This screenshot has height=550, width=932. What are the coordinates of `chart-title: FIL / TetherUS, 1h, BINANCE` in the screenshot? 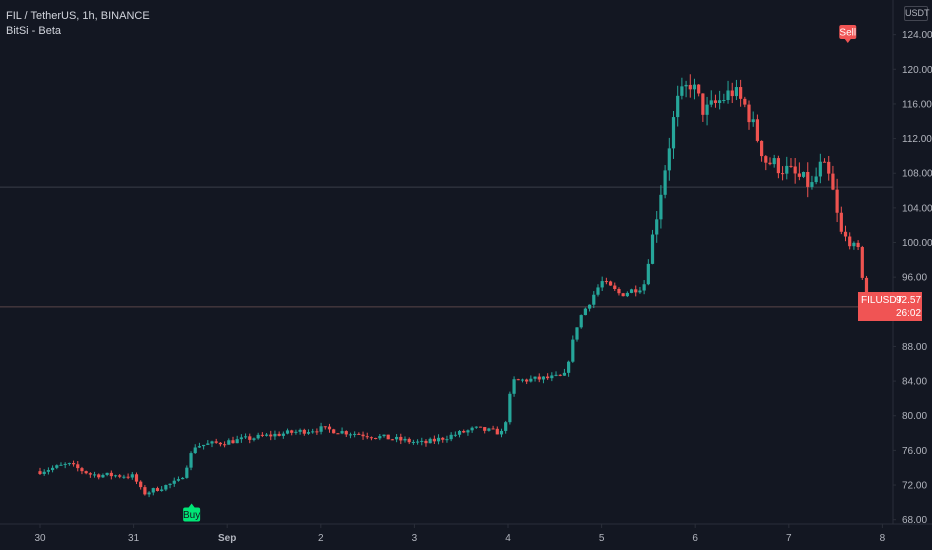 It's located at (78, 16).